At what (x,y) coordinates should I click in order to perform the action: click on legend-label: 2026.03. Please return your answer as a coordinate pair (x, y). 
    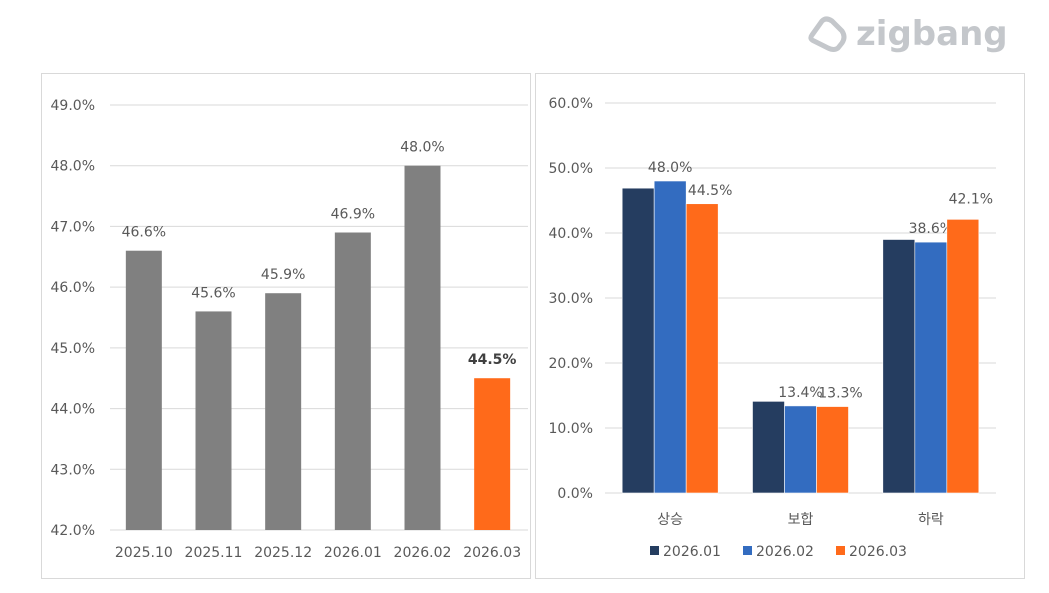
    Looking at the image, I should click on (878, 552).